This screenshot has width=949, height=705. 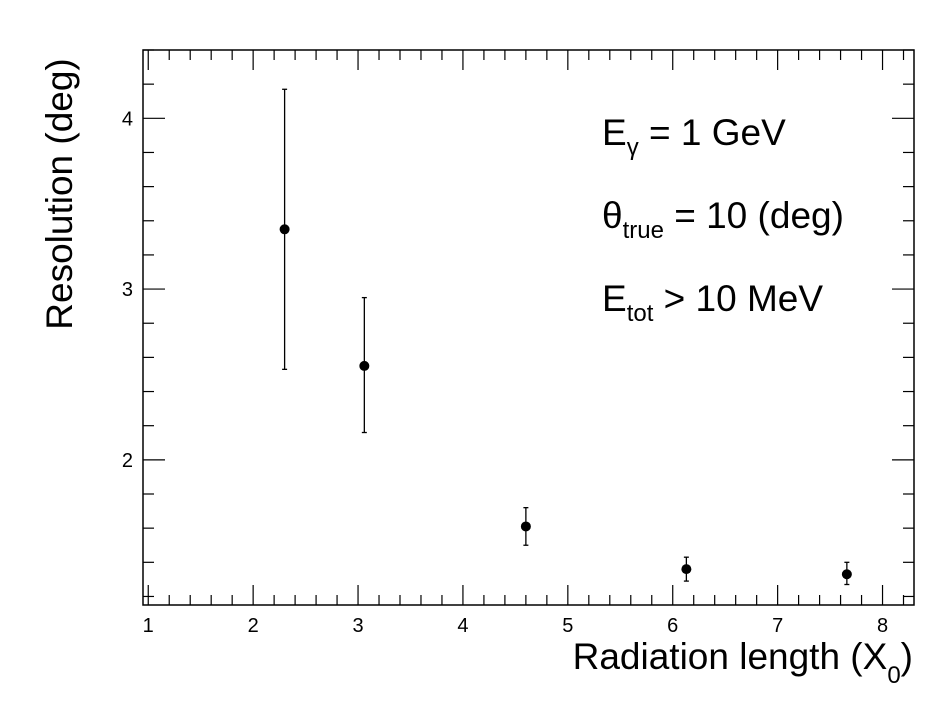 I want to click on x-axis-title-close: ), so click(x=907, y=656).